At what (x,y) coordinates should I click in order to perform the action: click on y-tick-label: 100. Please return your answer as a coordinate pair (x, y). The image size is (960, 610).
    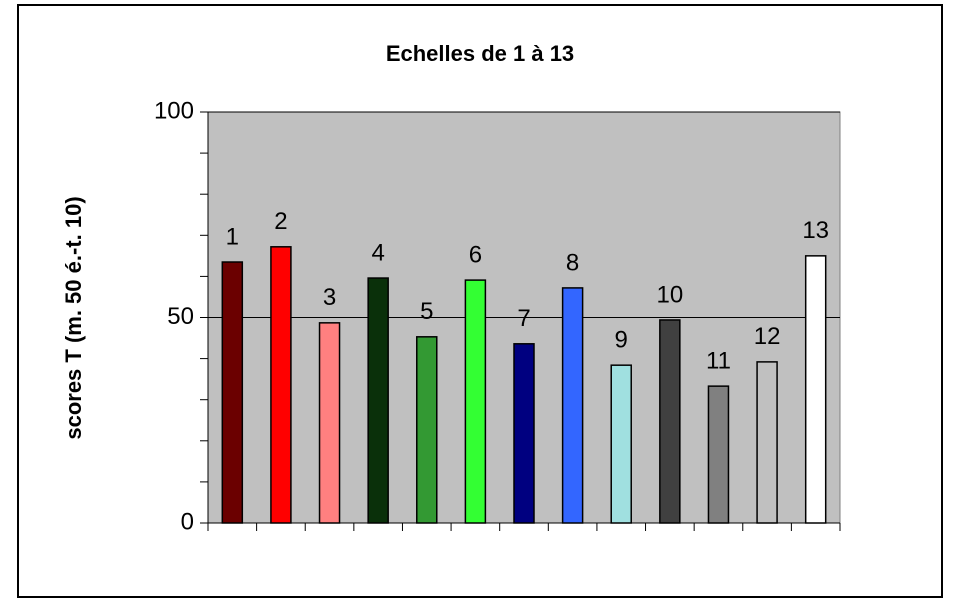
    Looking at the image, I should click on (174, 110).